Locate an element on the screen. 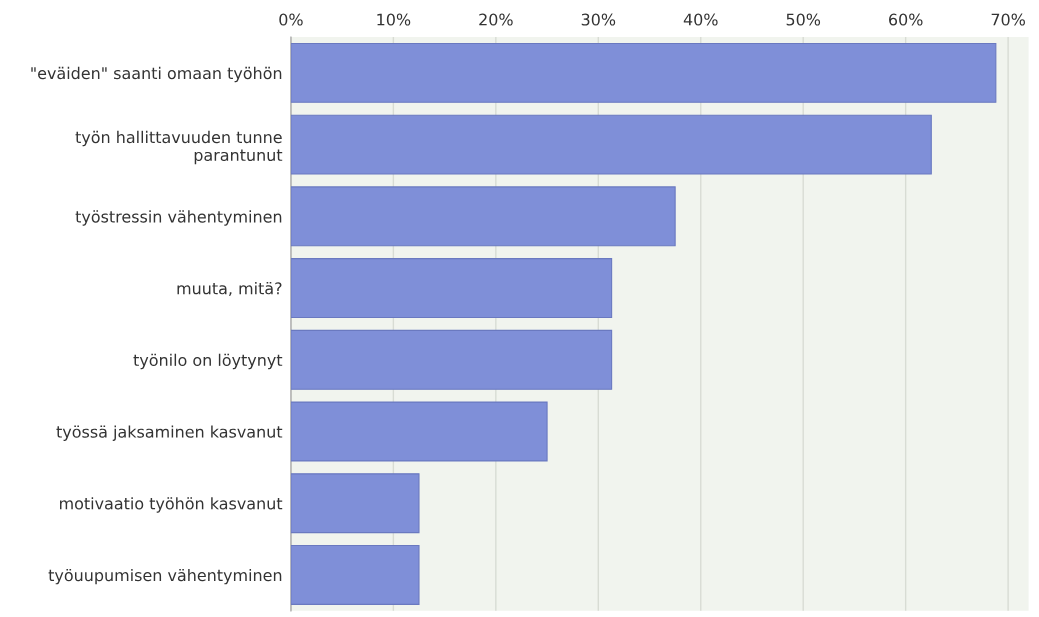  x-tick-label: 40% is located at coordinates (700, 19).